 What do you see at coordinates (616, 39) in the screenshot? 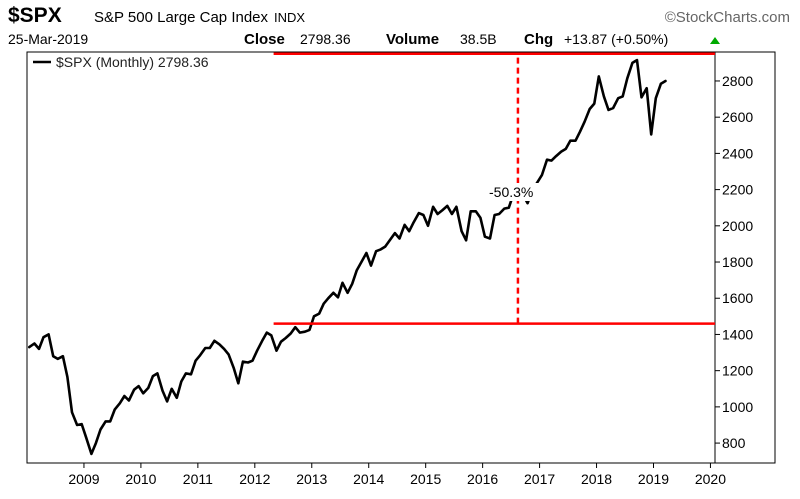
I see `chg-value: +13.87 (+0.50%)` at bounding box center [616, 39].